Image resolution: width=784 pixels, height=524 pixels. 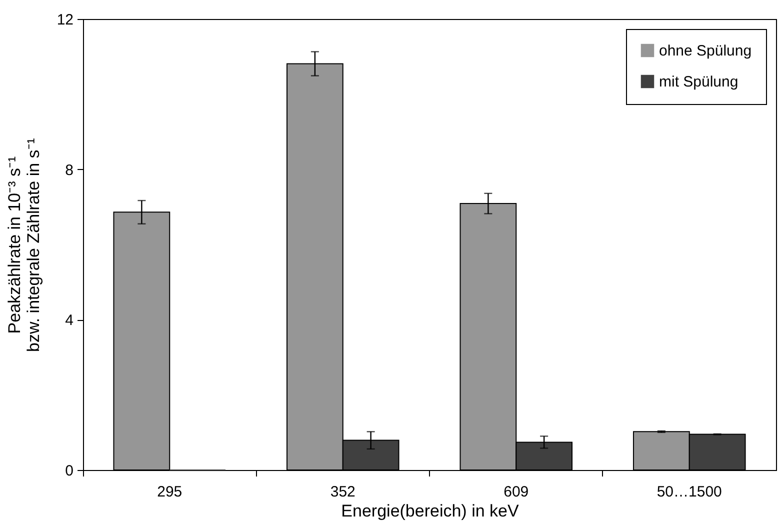 What do you see at coordinates (69, 170) in the screenshot?
I see `y-tick-label: 8` at bounding box center [69, 170].